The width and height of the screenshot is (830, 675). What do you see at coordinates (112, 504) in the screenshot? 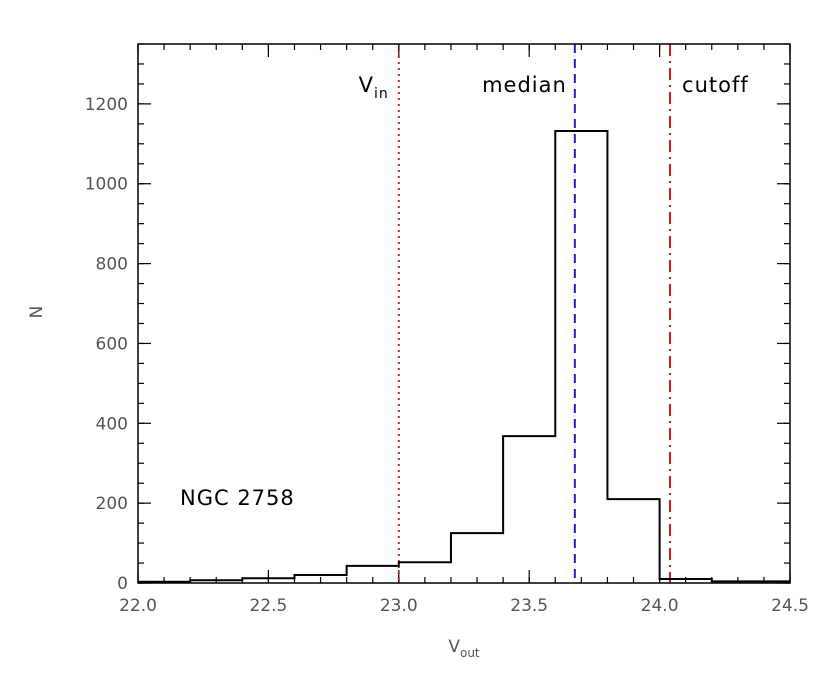
I see `y-tick-label: 200` at bounding box center [112, 504].